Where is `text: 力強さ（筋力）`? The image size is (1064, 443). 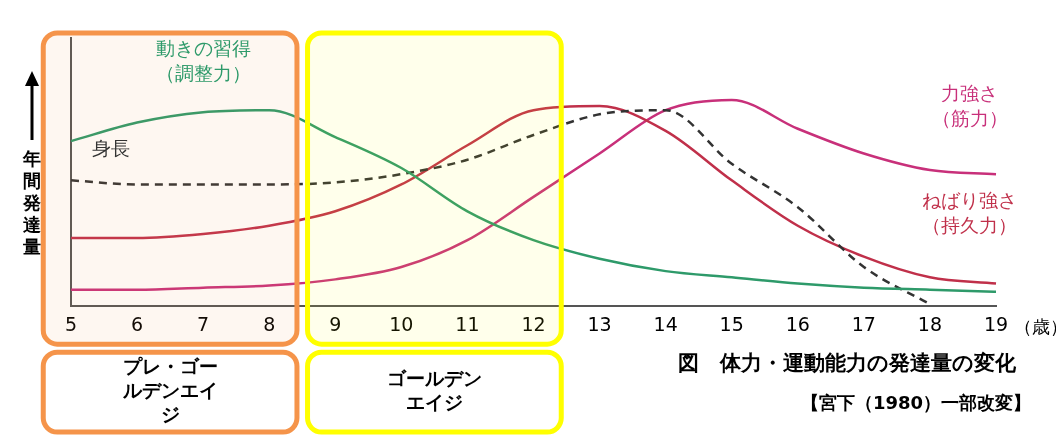 text: 力強さ（筋力） is located at coordinates (969, 105).